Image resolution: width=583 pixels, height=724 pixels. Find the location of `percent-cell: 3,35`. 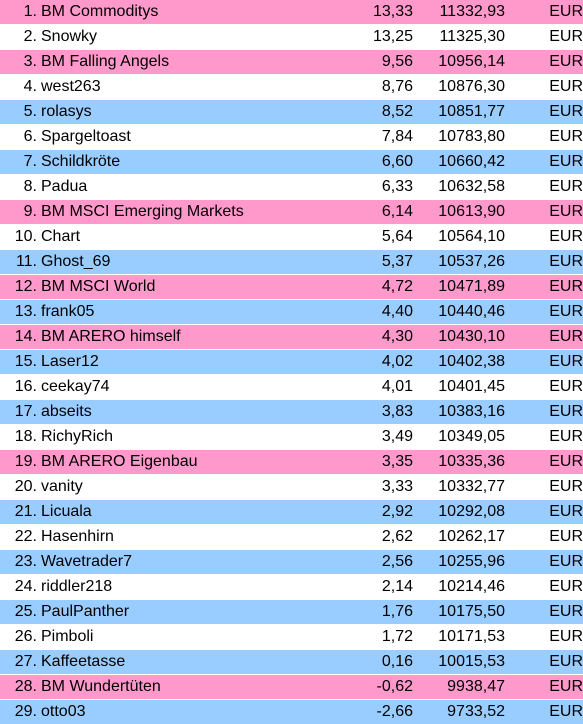

percent-cell: 3,35 is located at coordinates (373, 462).